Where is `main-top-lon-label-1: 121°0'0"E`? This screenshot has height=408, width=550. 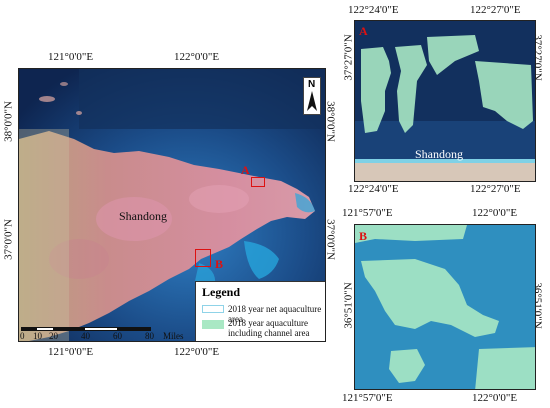 main-top-lon-label-1: 121°0'0"E is located at coordinates (71, 57).